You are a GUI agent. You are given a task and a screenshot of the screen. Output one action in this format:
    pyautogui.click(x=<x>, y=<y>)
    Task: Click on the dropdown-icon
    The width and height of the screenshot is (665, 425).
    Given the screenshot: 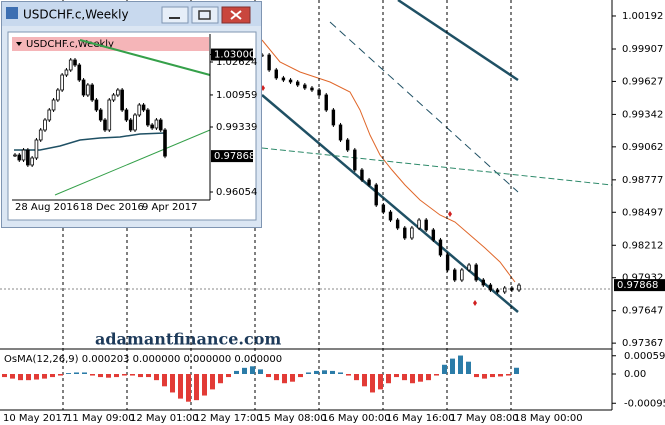 What is the action you would take?
    pyautogui.click(x=19, y=44)
    